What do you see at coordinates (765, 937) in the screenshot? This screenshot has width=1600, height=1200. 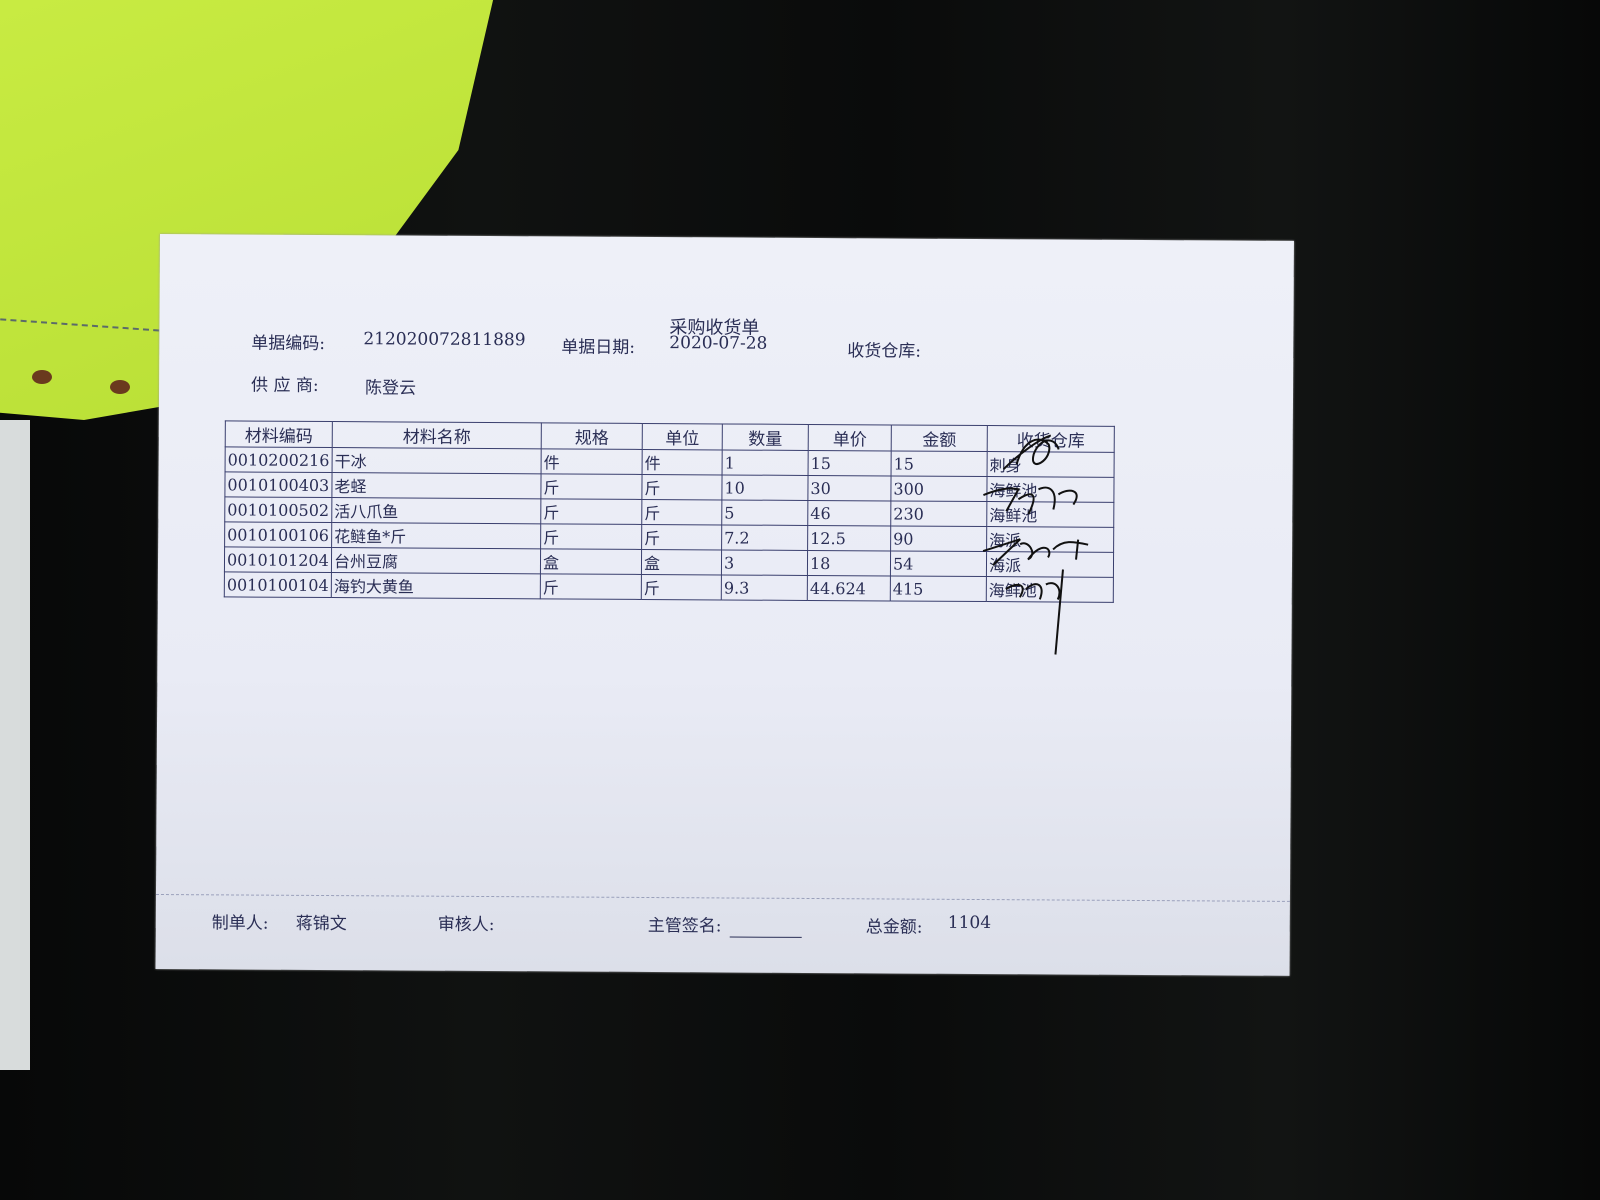 I see `signature-line` at bounding box center [765, 937].